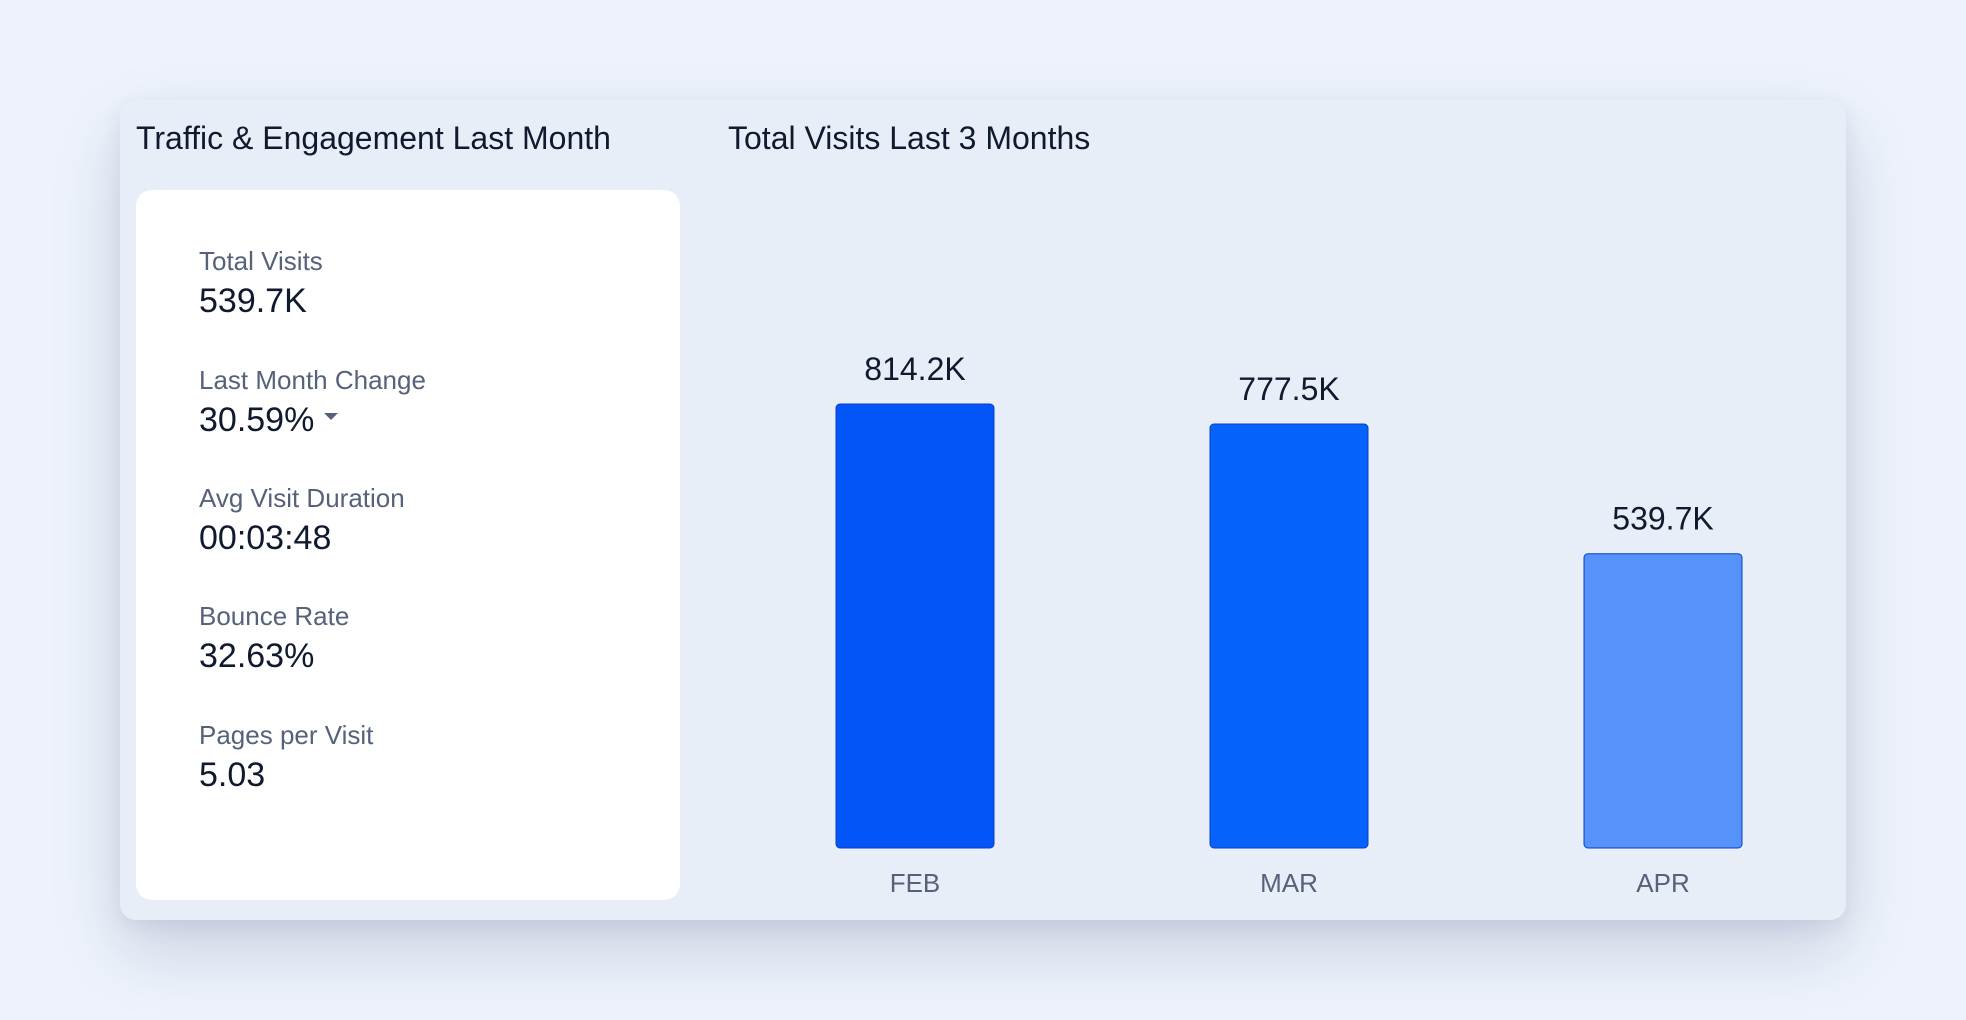 This screenshot has width=1966, height=1020. I want to click on bar-mar, so click(1289, 636).